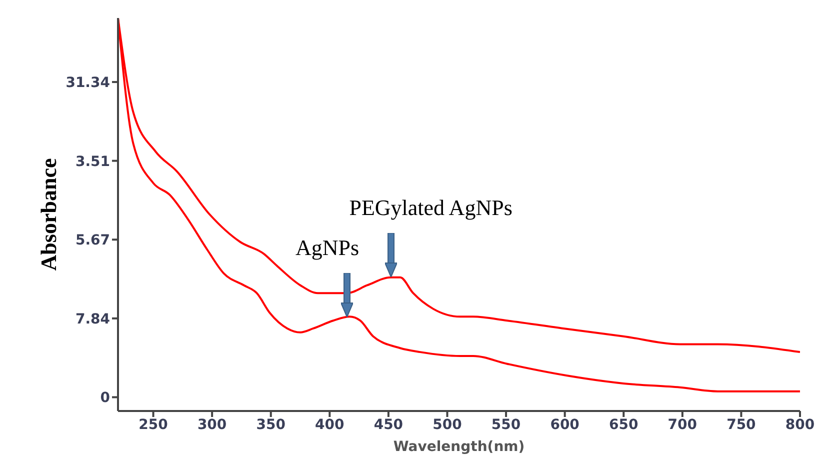 This screenshot has width=826, height=461. I want to click on y-axis-title: Absorbance, so click(48, 214).